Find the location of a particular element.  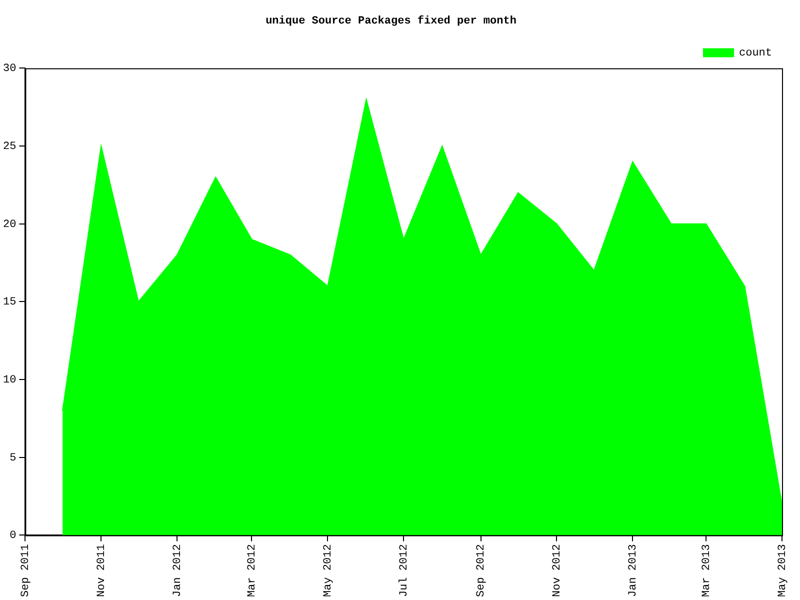

x-tick-label: Mar 2012 is located at coordinates (252, 571).